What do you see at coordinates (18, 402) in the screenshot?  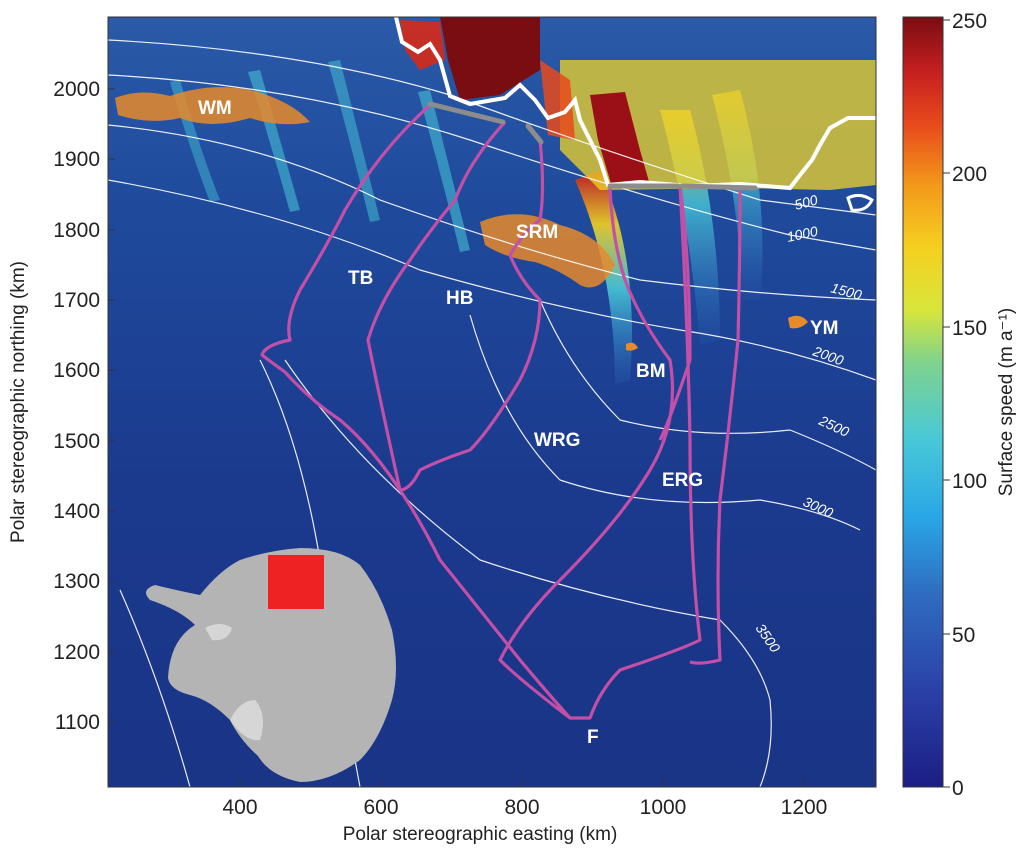 I see `y-axis-label: Polar stereographic northing (km)` at bounding box center [18, 402].